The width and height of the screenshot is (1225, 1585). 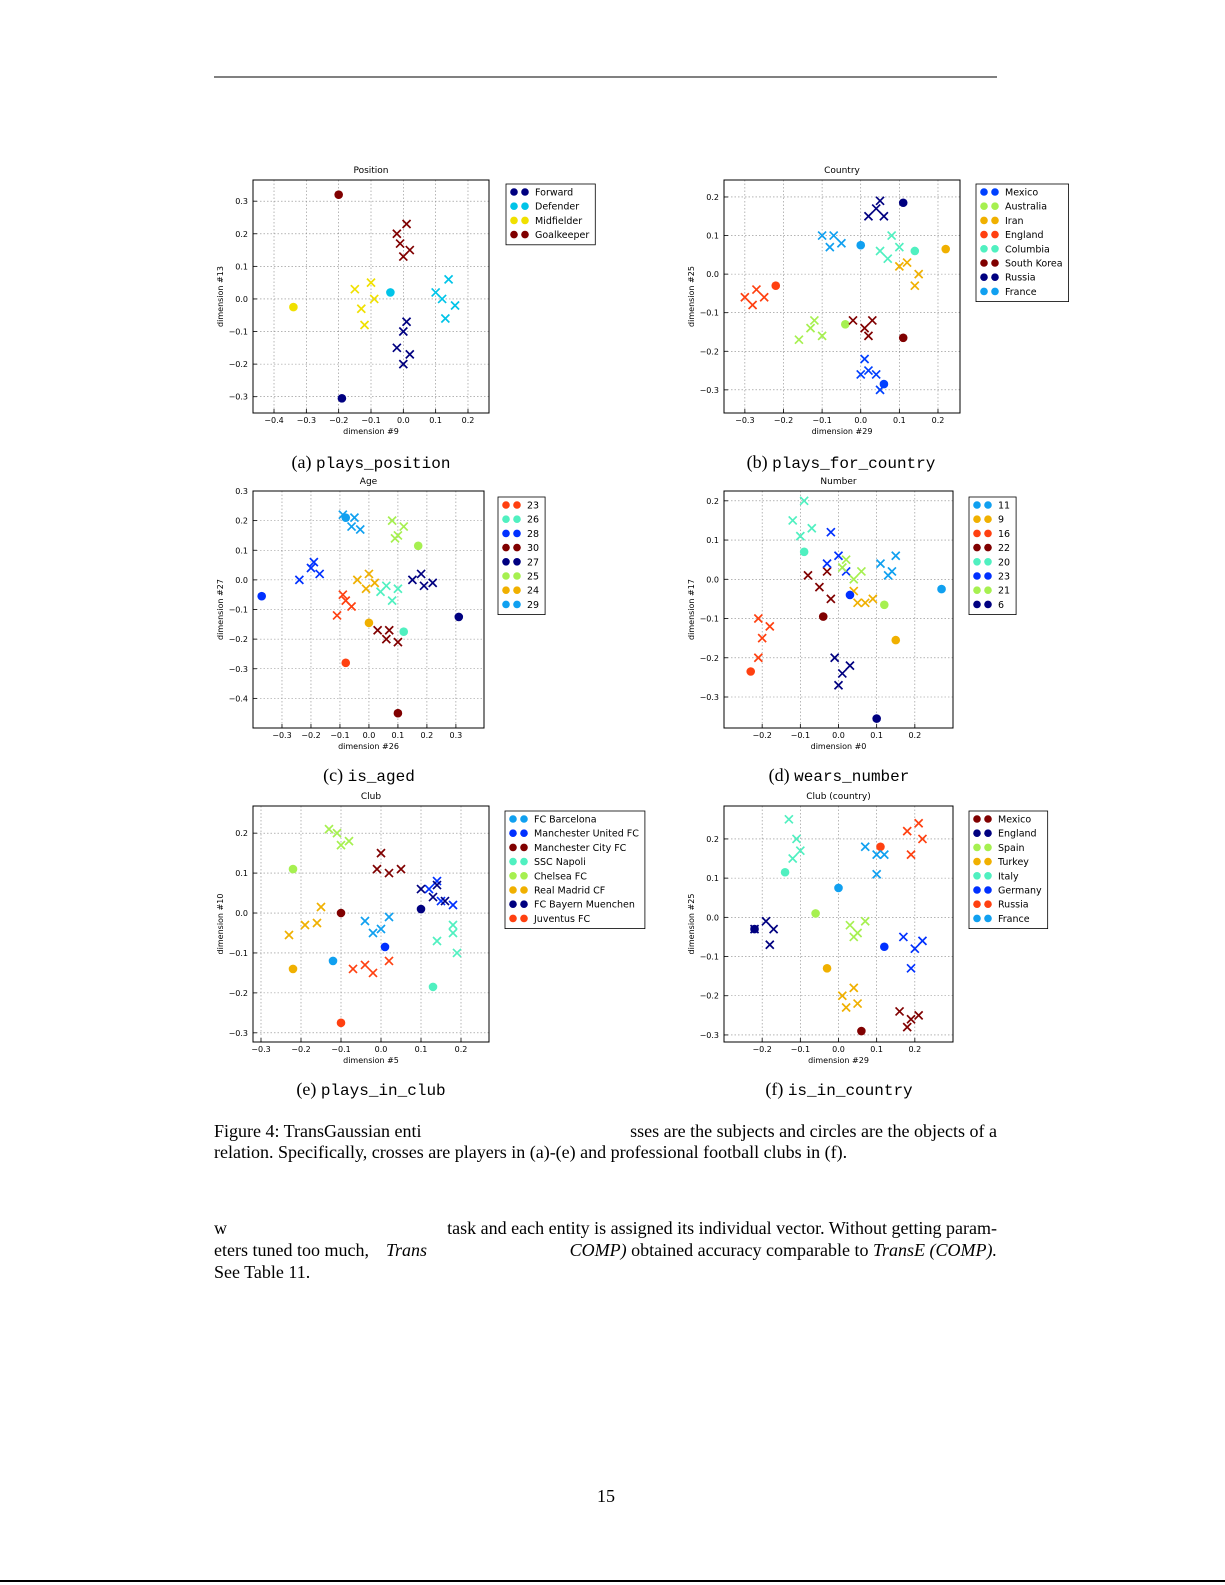 What do you see at coordinates (220, 1228) in the screenshot?
I see `body-text: w` at bounding box center [220, 1228].